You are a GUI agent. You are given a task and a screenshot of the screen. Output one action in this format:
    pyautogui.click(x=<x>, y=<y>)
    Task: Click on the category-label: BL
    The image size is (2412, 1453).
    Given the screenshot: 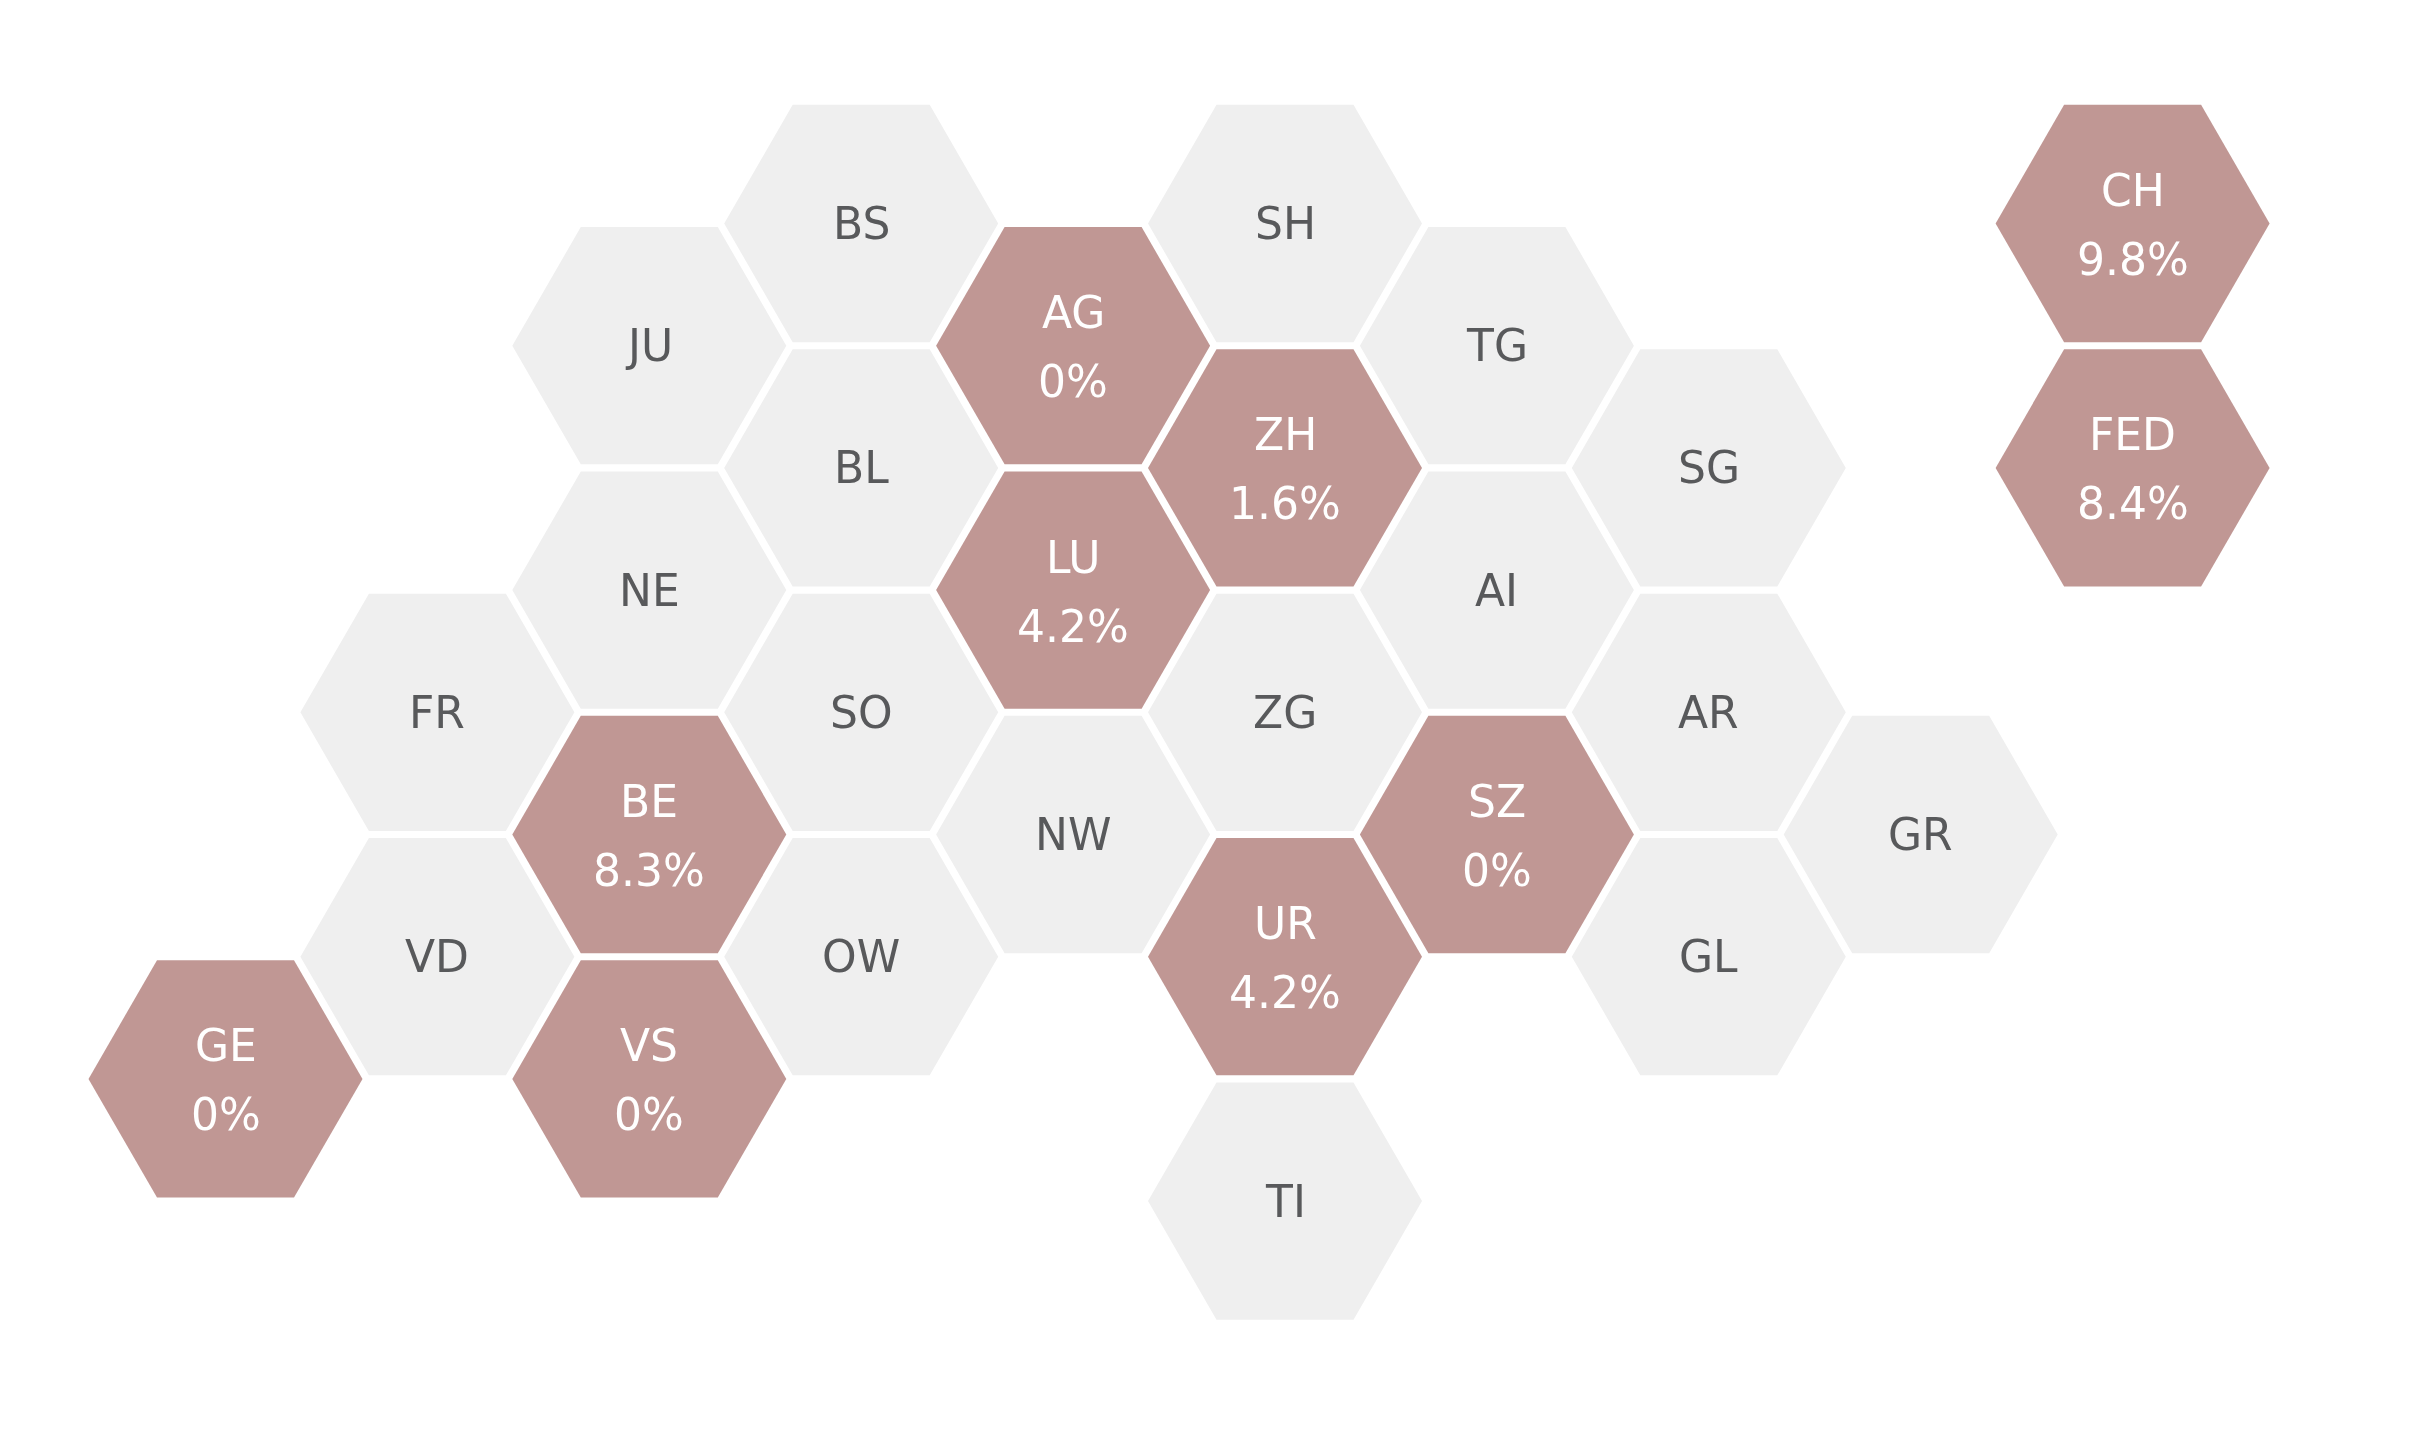 What is the action you would take?
    pyautogui.click(x=862, y=467)
    